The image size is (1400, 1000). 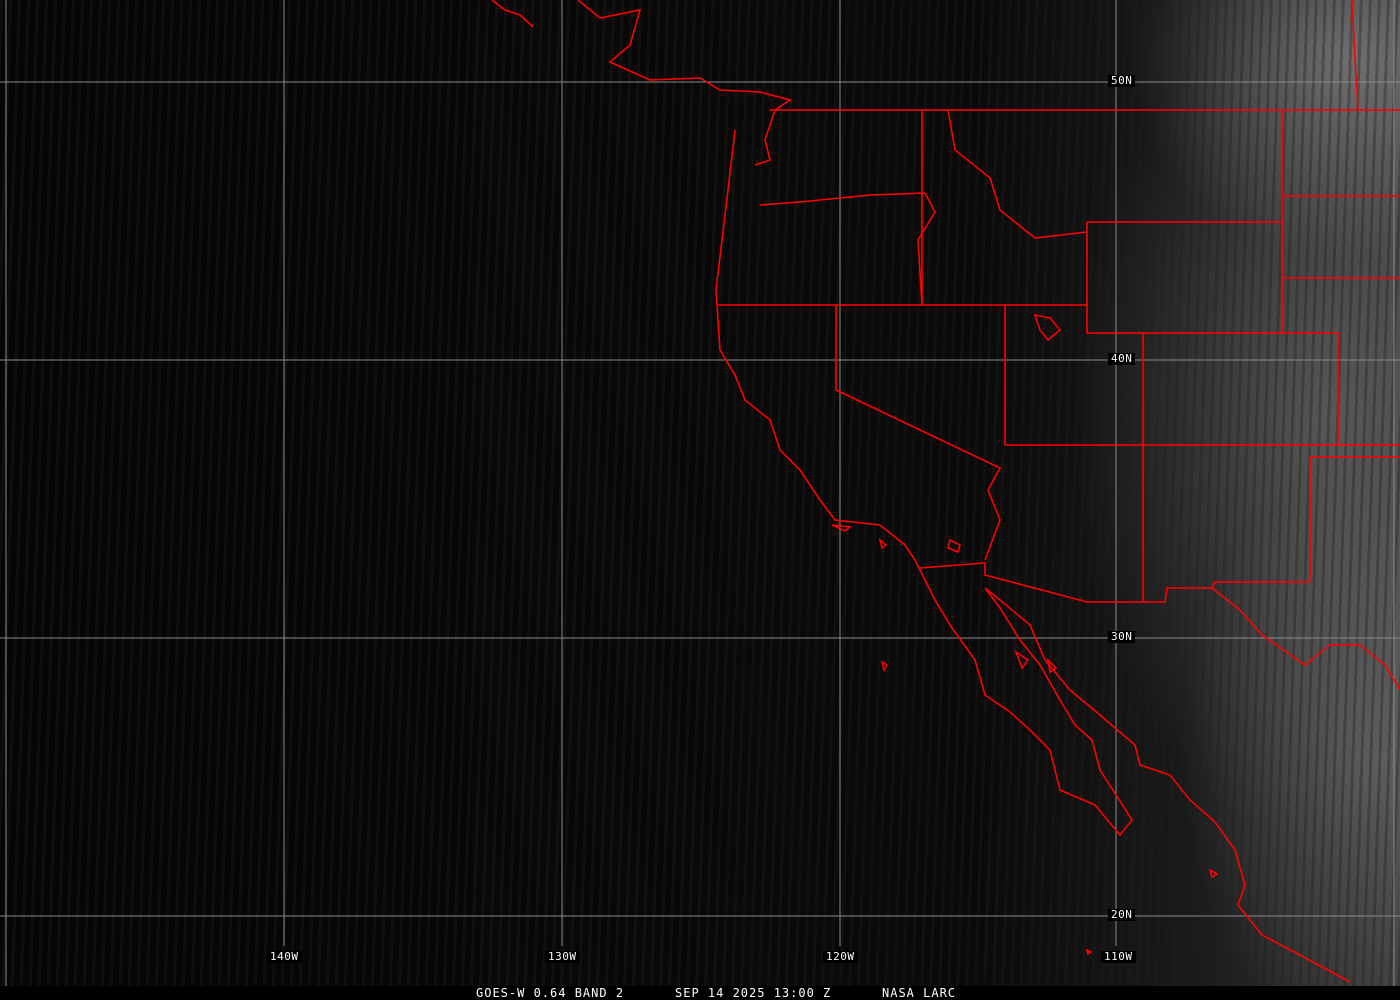 I want to click on coastline-alaska-panhandle, so click(x=512, y=14).